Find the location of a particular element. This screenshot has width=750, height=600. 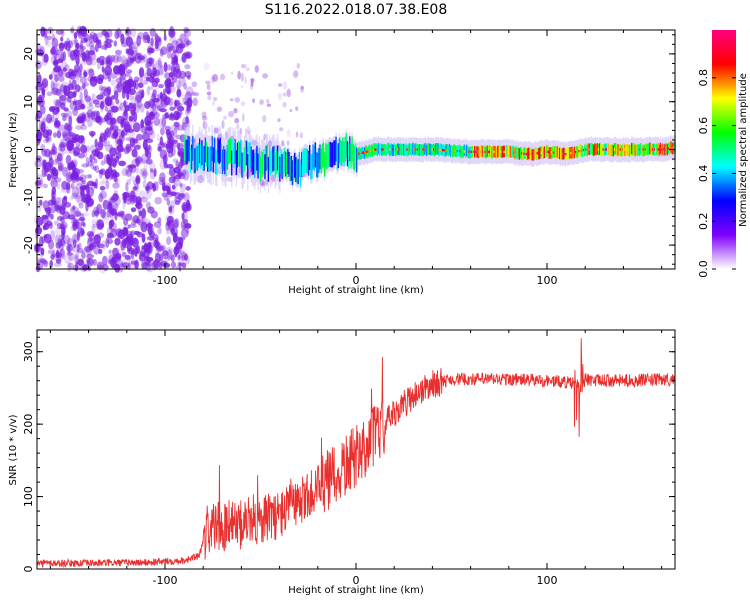

snr-x-axis-label: Height of straight line (km) is located at coordinates (356, 590).